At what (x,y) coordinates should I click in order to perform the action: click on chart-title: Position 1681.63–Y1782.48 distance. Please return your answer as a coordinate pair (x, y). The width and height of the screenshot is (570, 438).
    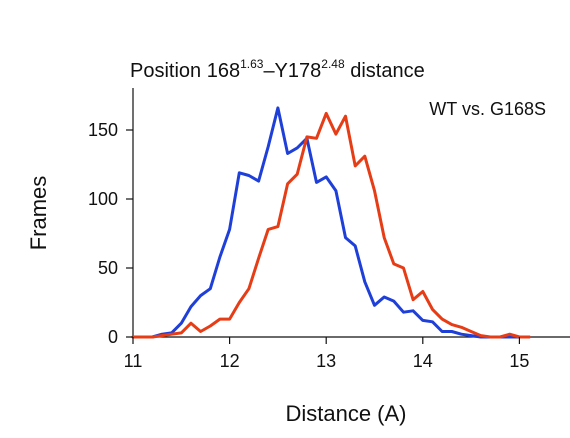
    Looking at the image, I should click on (277, 69).